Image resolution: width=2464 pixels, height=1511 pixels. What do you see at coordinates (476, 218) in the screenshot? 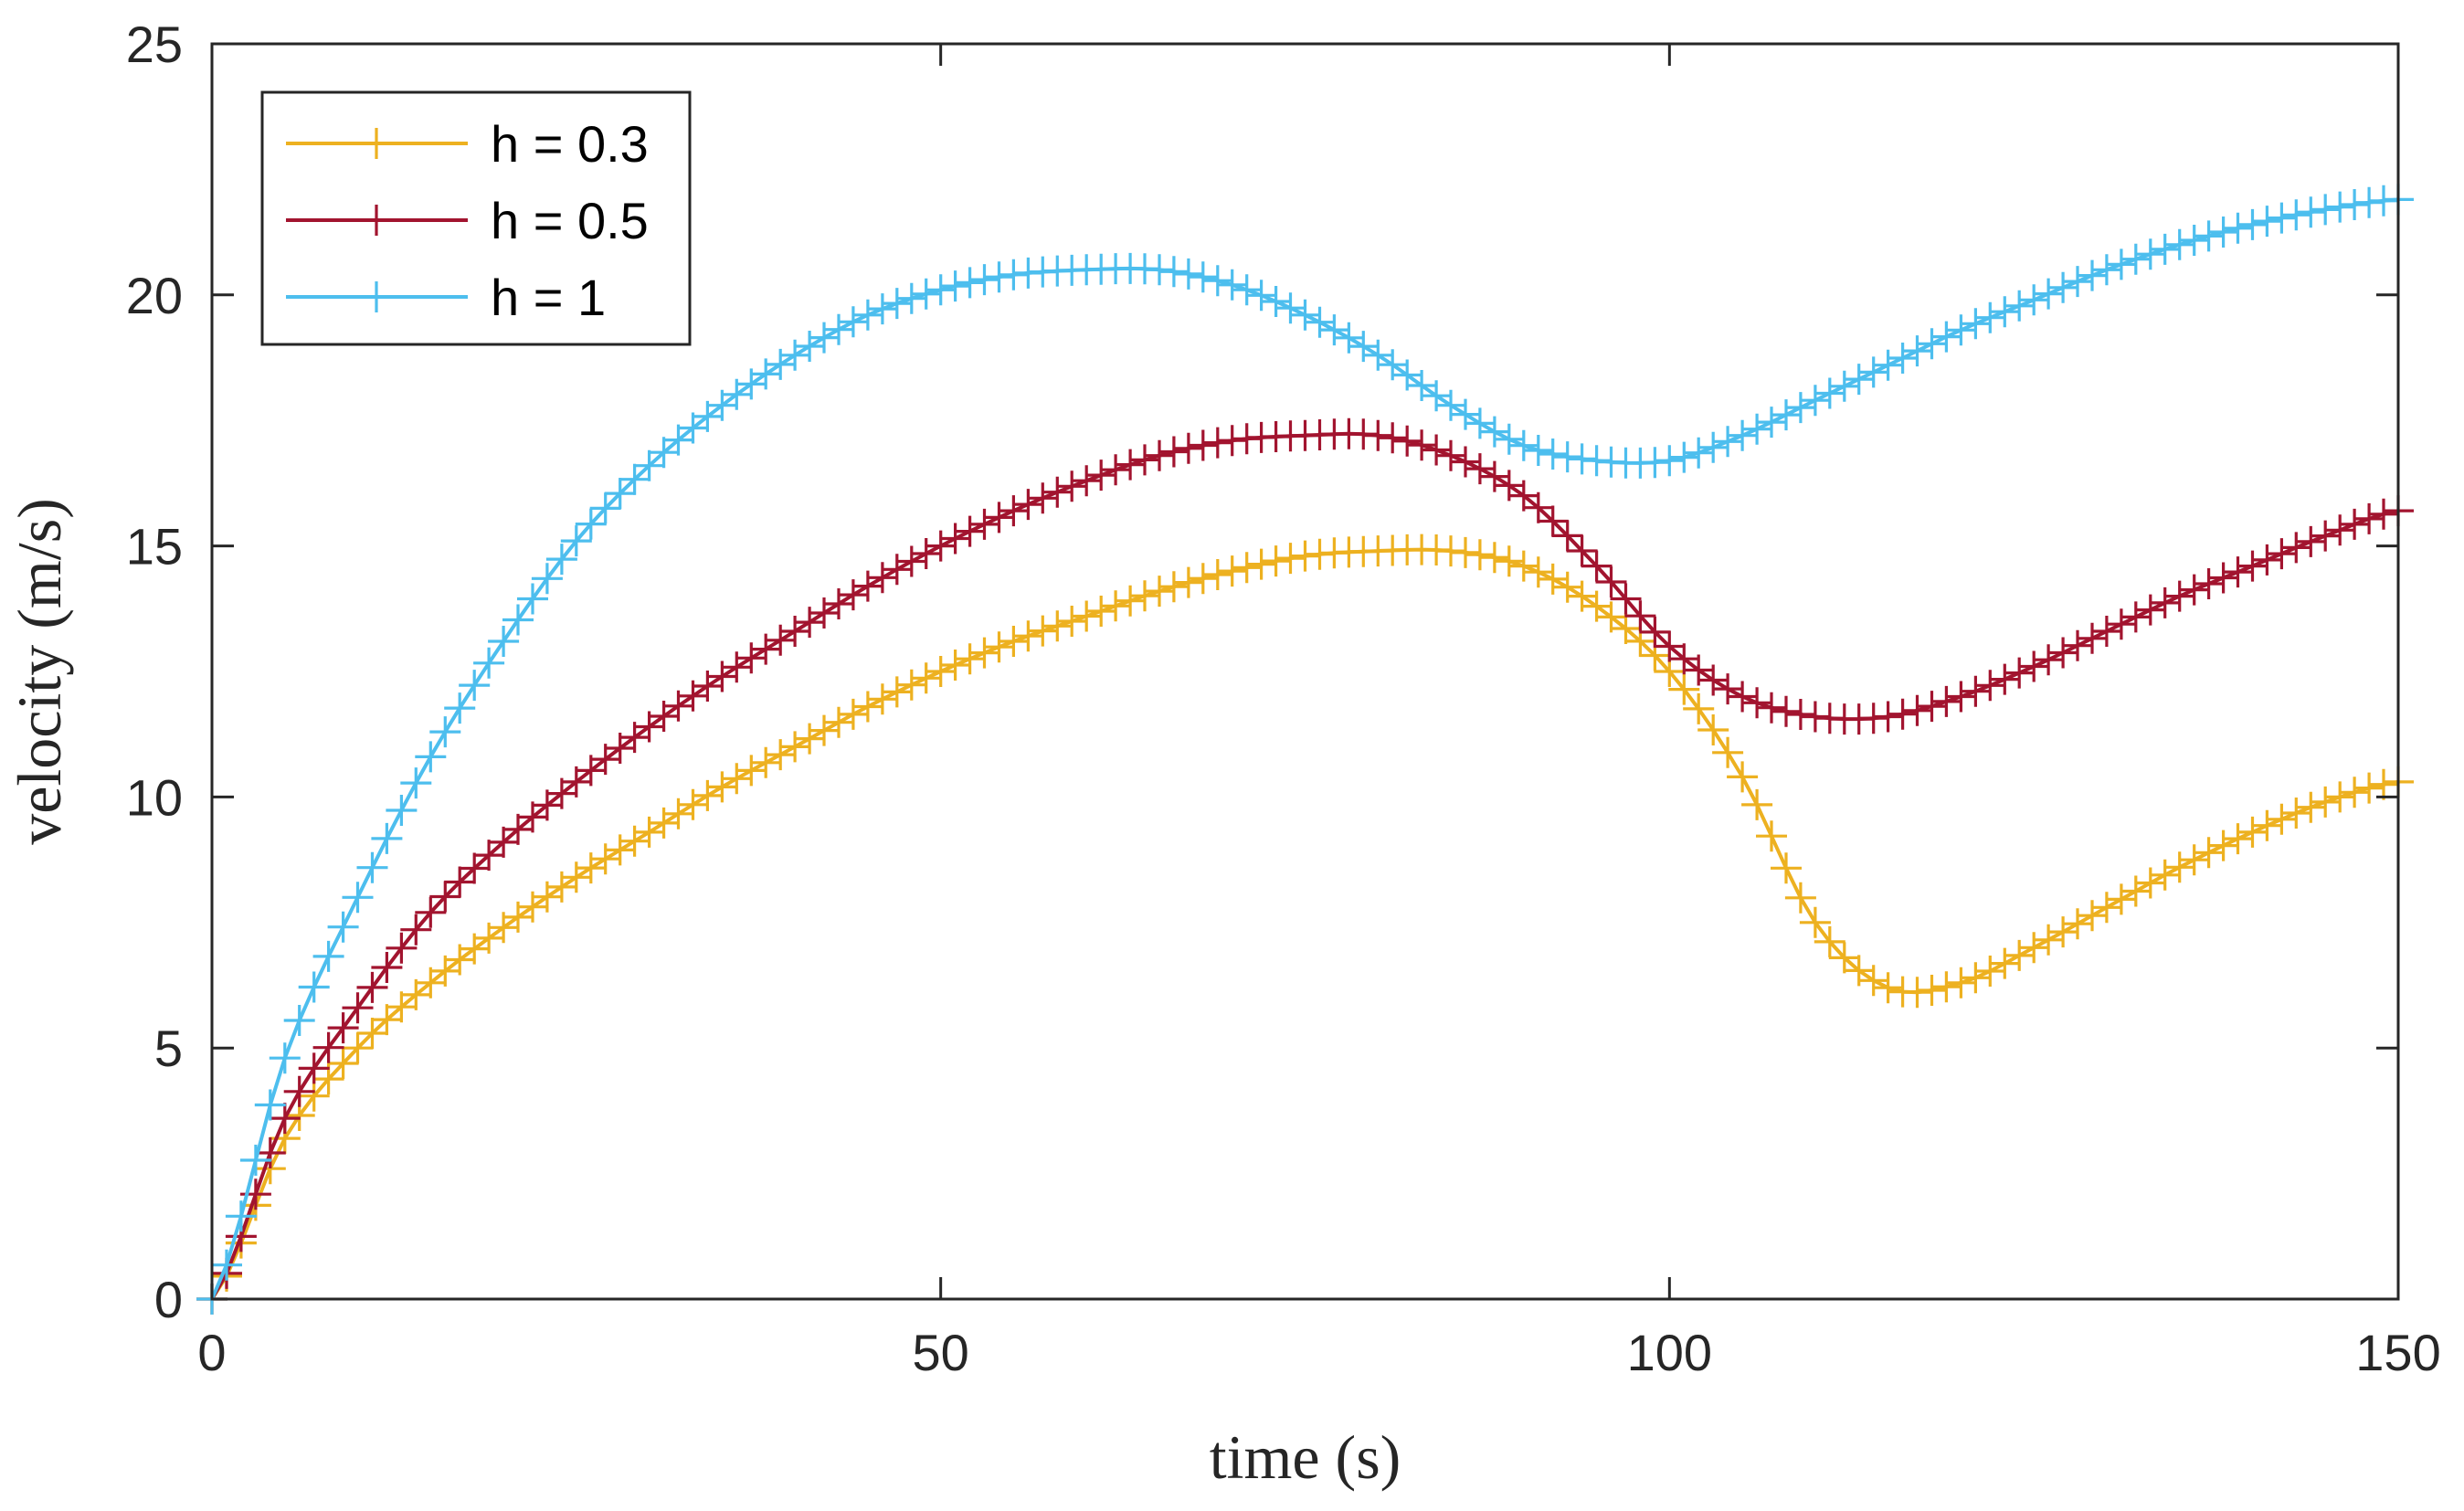
I see `legend: h = 0.3 h = 0.5 h = 1` at bounding box center [476, 218].